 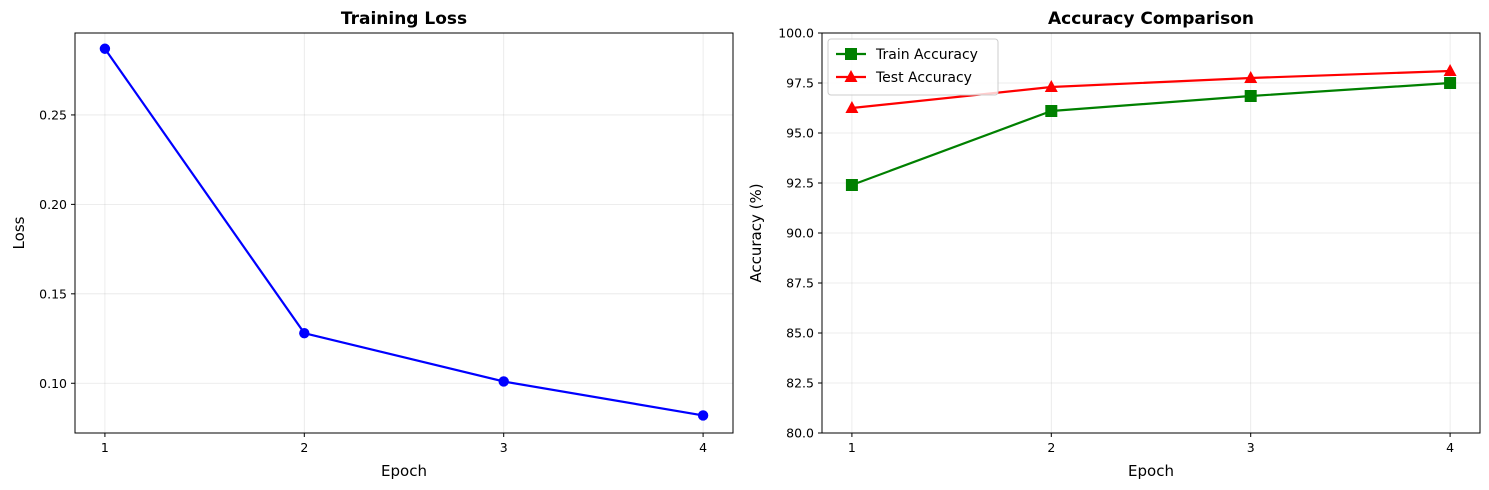 What do you see at coordinates (756, 232) in the screenshot?
I see `y-axis-label: Accuracy (%)` at bounding box center [756, 232].